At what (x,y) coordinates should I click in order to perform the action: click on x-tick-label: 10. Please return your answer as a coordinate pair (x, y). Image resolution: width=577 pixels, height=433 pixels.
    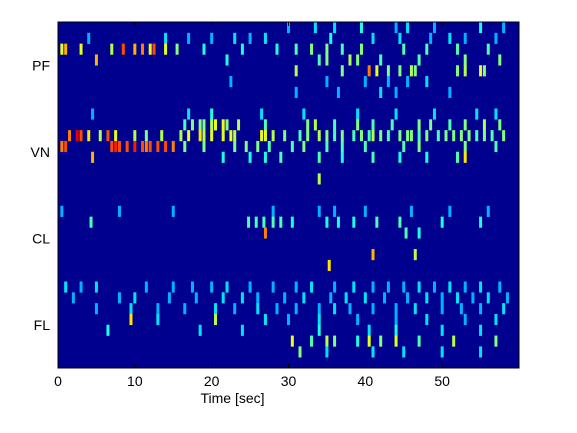
    Looking at the image, I should click on (135, 381).